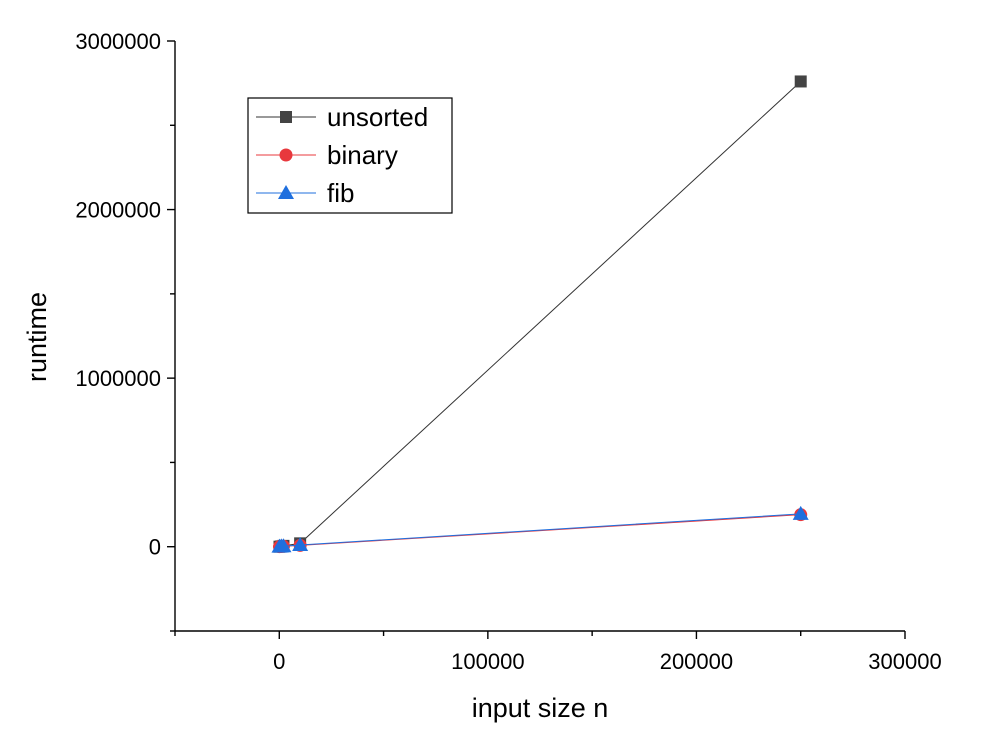 Image resolution: width=994 pixels, height=749 pixels. I want to click on x-tick-label: 0, so click(279, 661).